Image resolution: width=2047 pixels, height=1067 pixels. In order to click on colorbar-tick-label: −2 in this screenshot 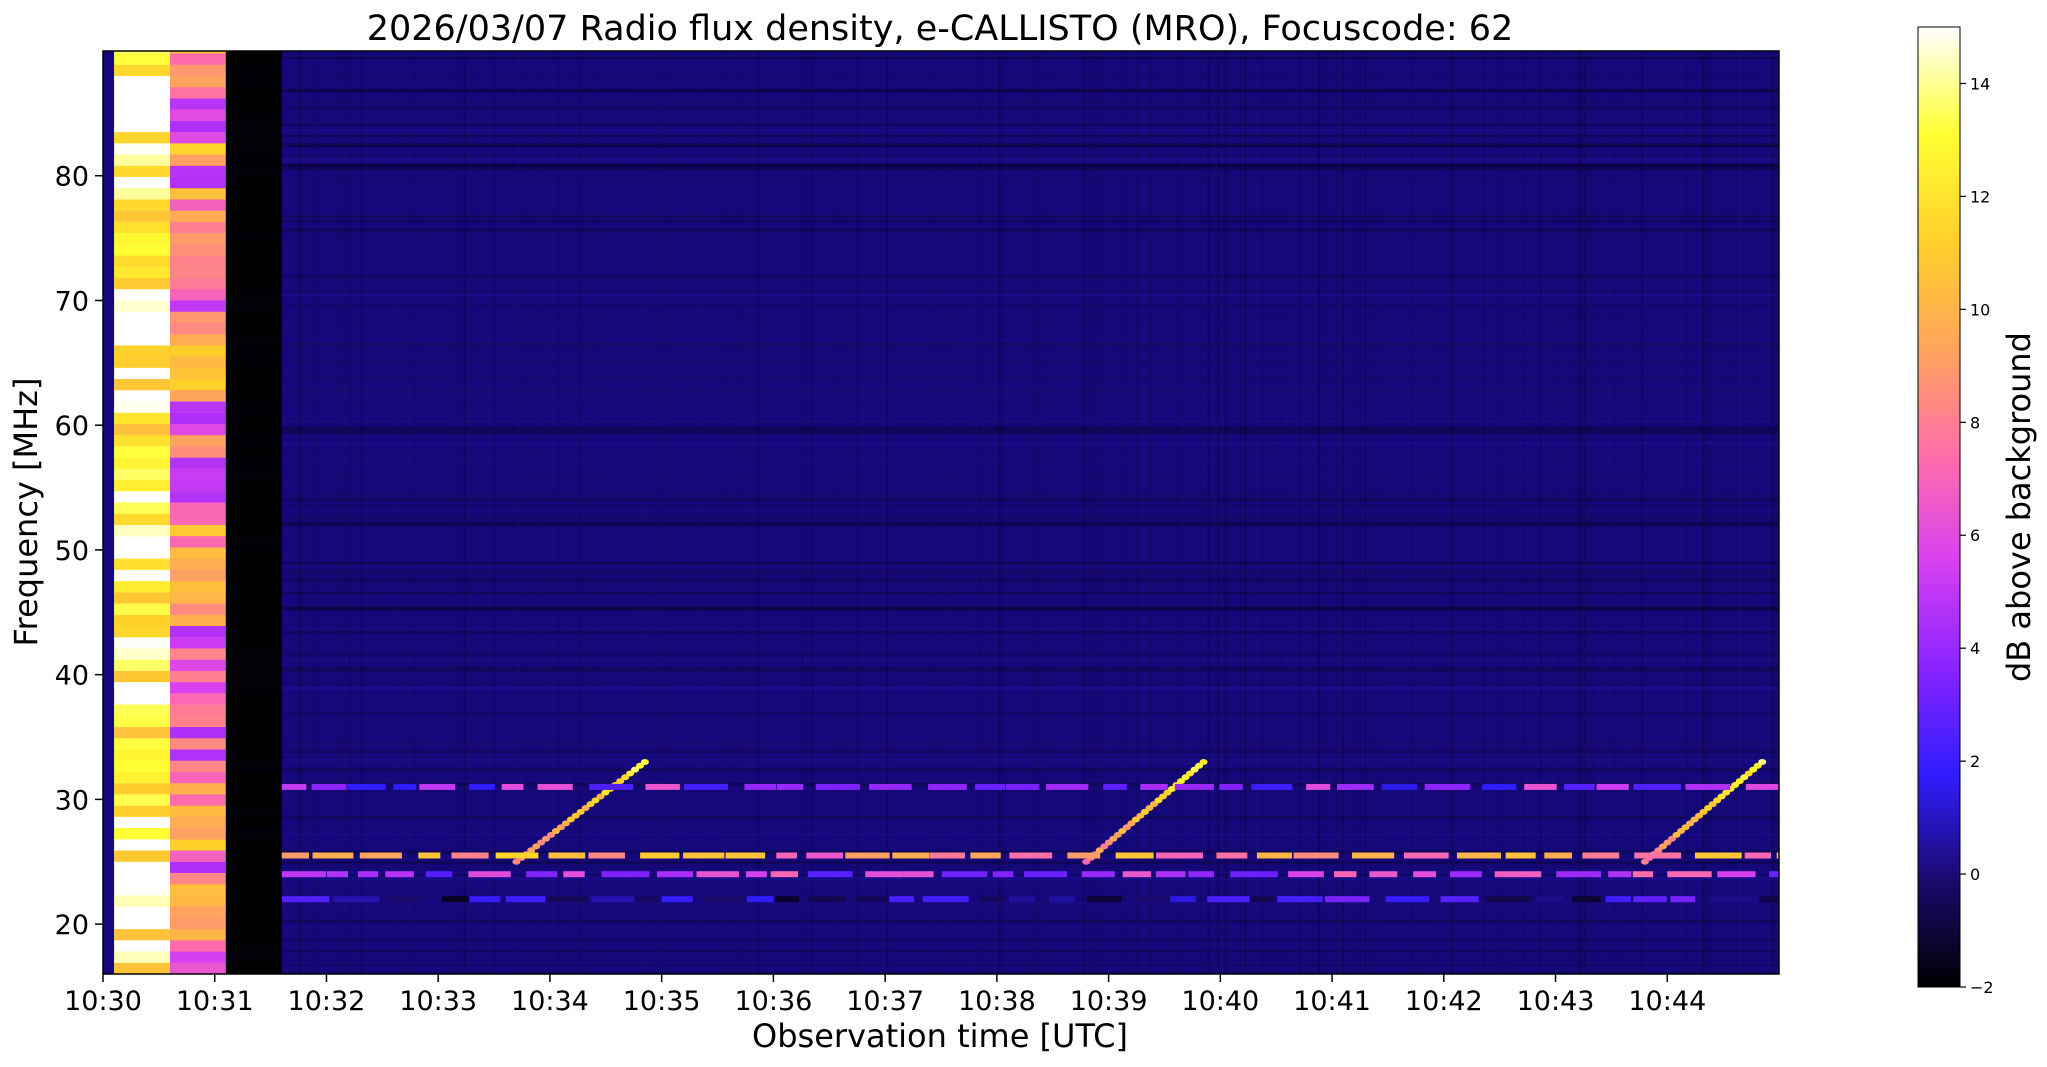, I will do `click(1982, 987)`.